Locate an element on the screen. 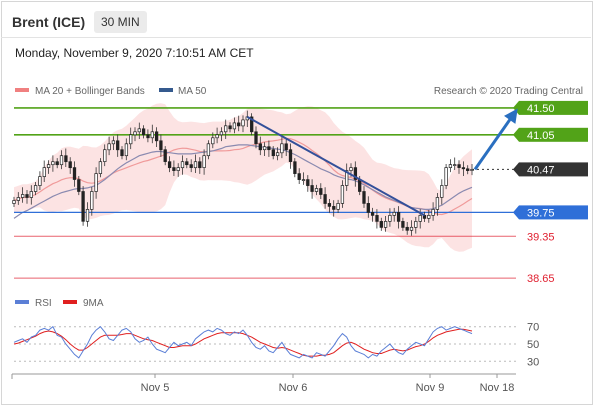  report-datetime: Monday, November 9, 2020 7:10:51 AM CET is located at coordinates (134, 53).